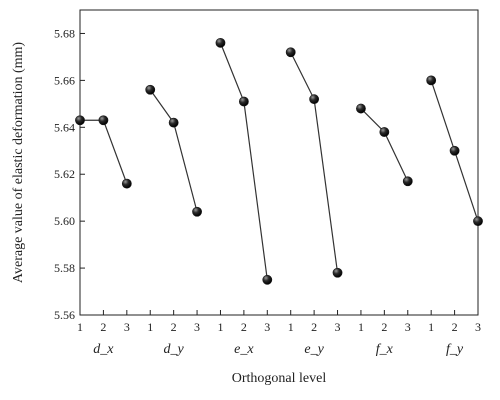  What do you see at coordinates (64, 221) in the screenshot?
I see `y-tick-label: 5.60` at bounding box center [64, 221].